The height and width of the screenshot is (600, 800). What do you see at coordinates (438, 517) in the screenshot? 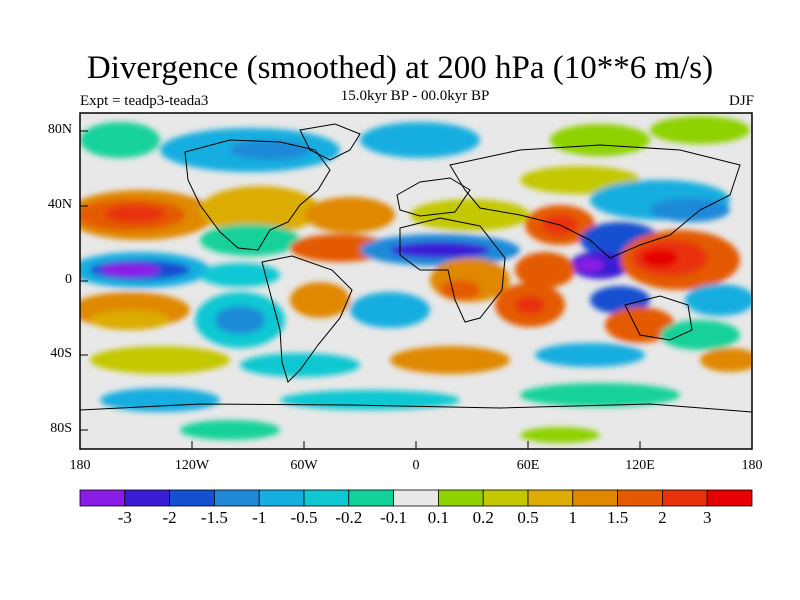
I see `colorbar-label-7: 0.1` at bounding box center [438, 517].